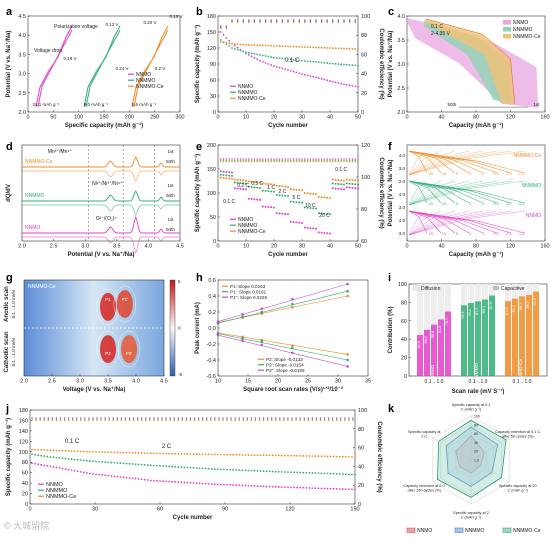 The height and width of the screenshot is (539, 554). I want to click on x-tick-label: 50, so click(358, 247).